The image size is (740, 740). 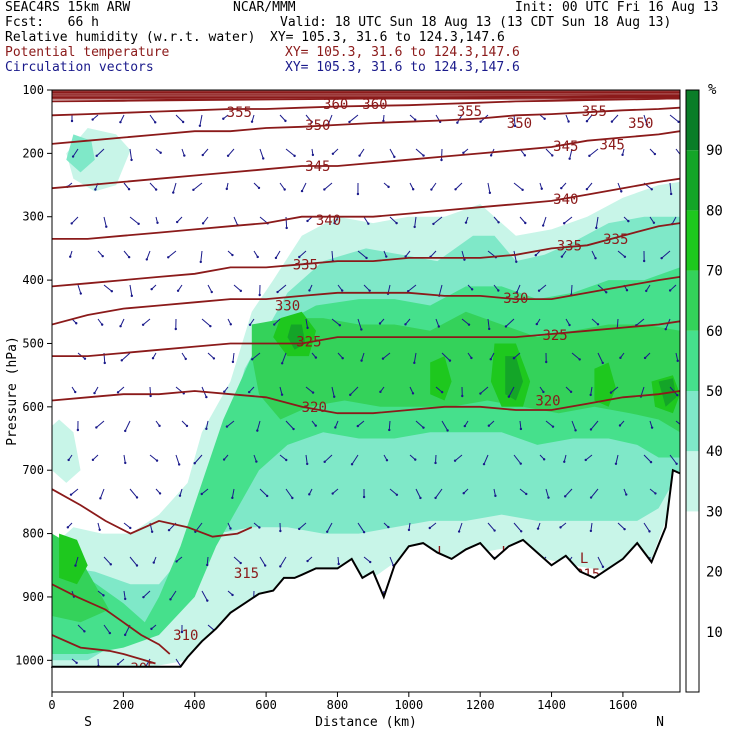 I want to click on x-tick-label-8: 1600, so click(x=622, y=705).